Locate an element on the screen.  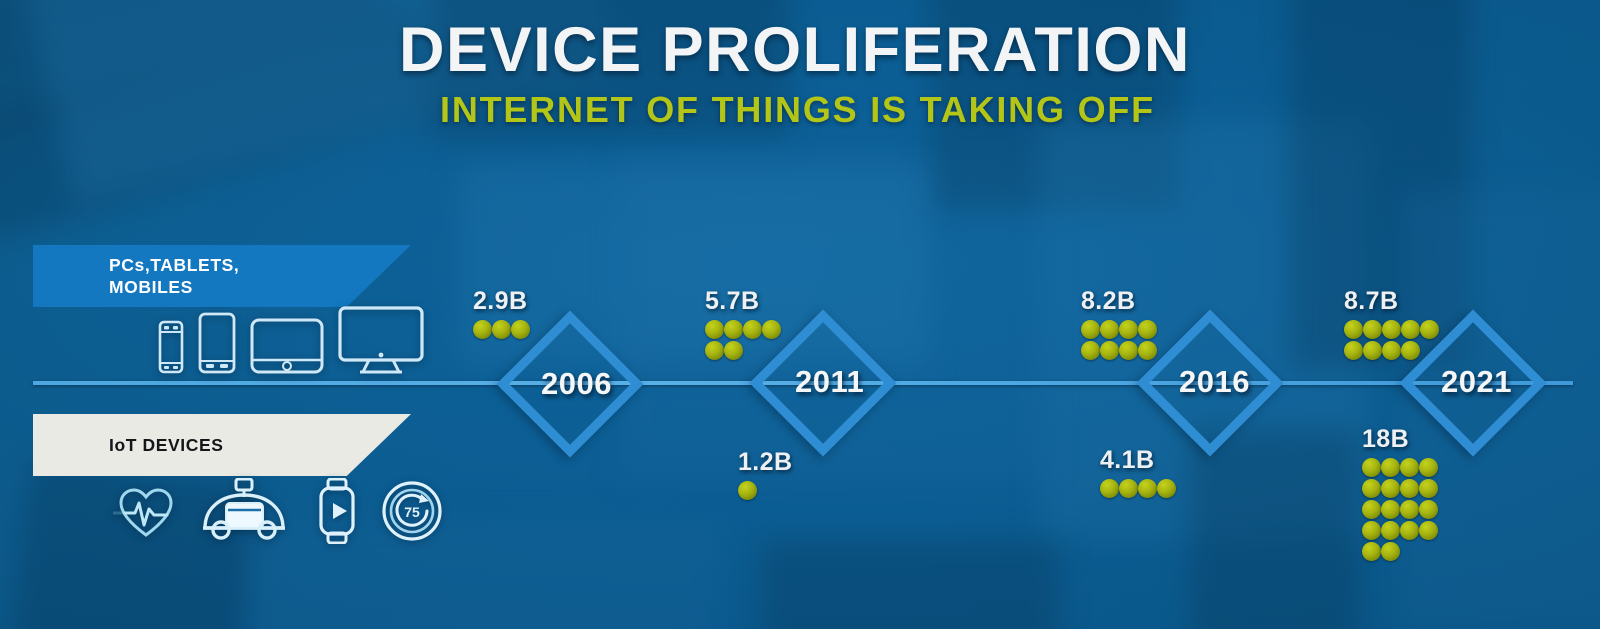
milestone-year-2006: 2006 is located at coordinates (576, 383).